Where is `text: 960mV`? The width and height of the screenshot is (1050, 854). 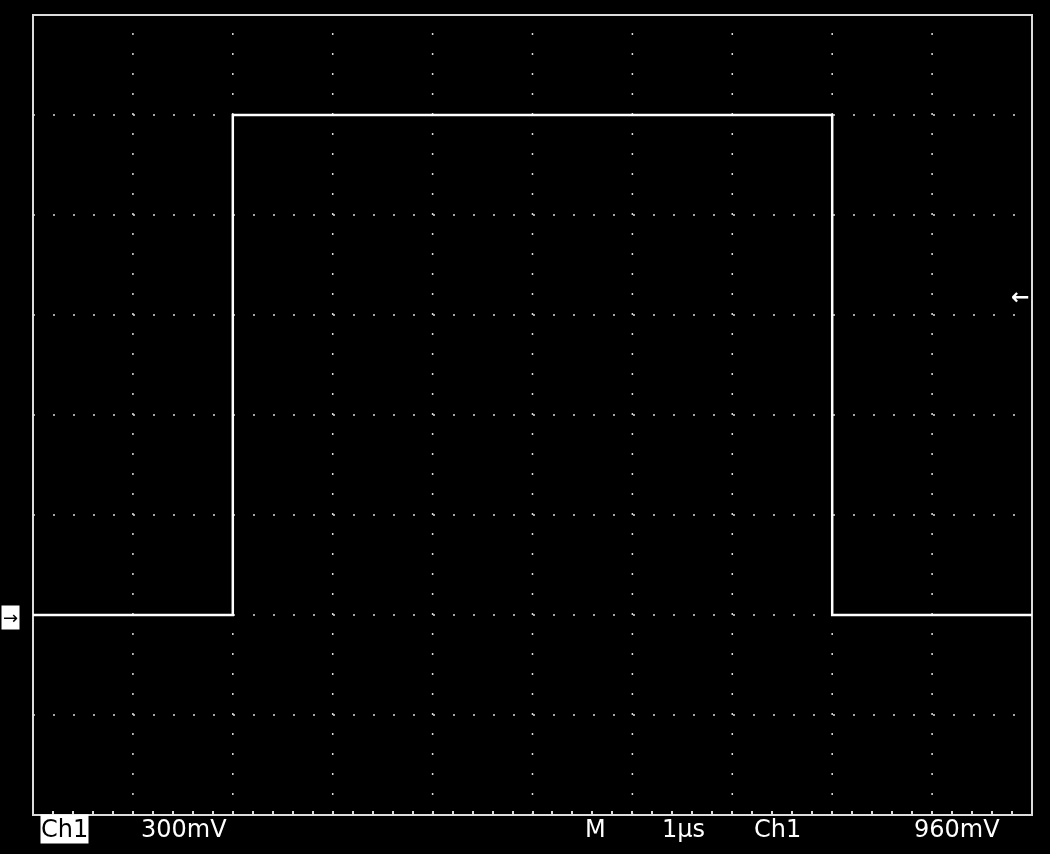
text: 960mV is located at coordinates (957, 829).